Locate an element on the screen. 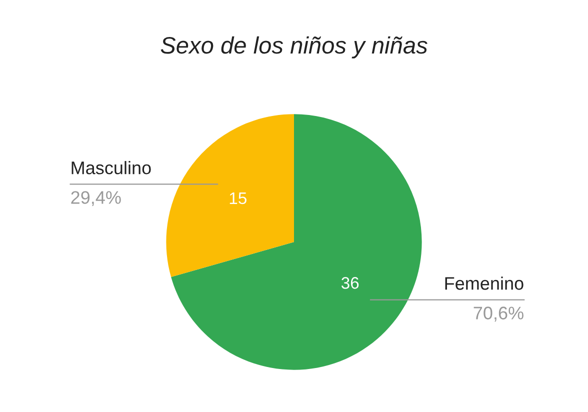  slice-label: Masculino is located at coordinates (111, 167).